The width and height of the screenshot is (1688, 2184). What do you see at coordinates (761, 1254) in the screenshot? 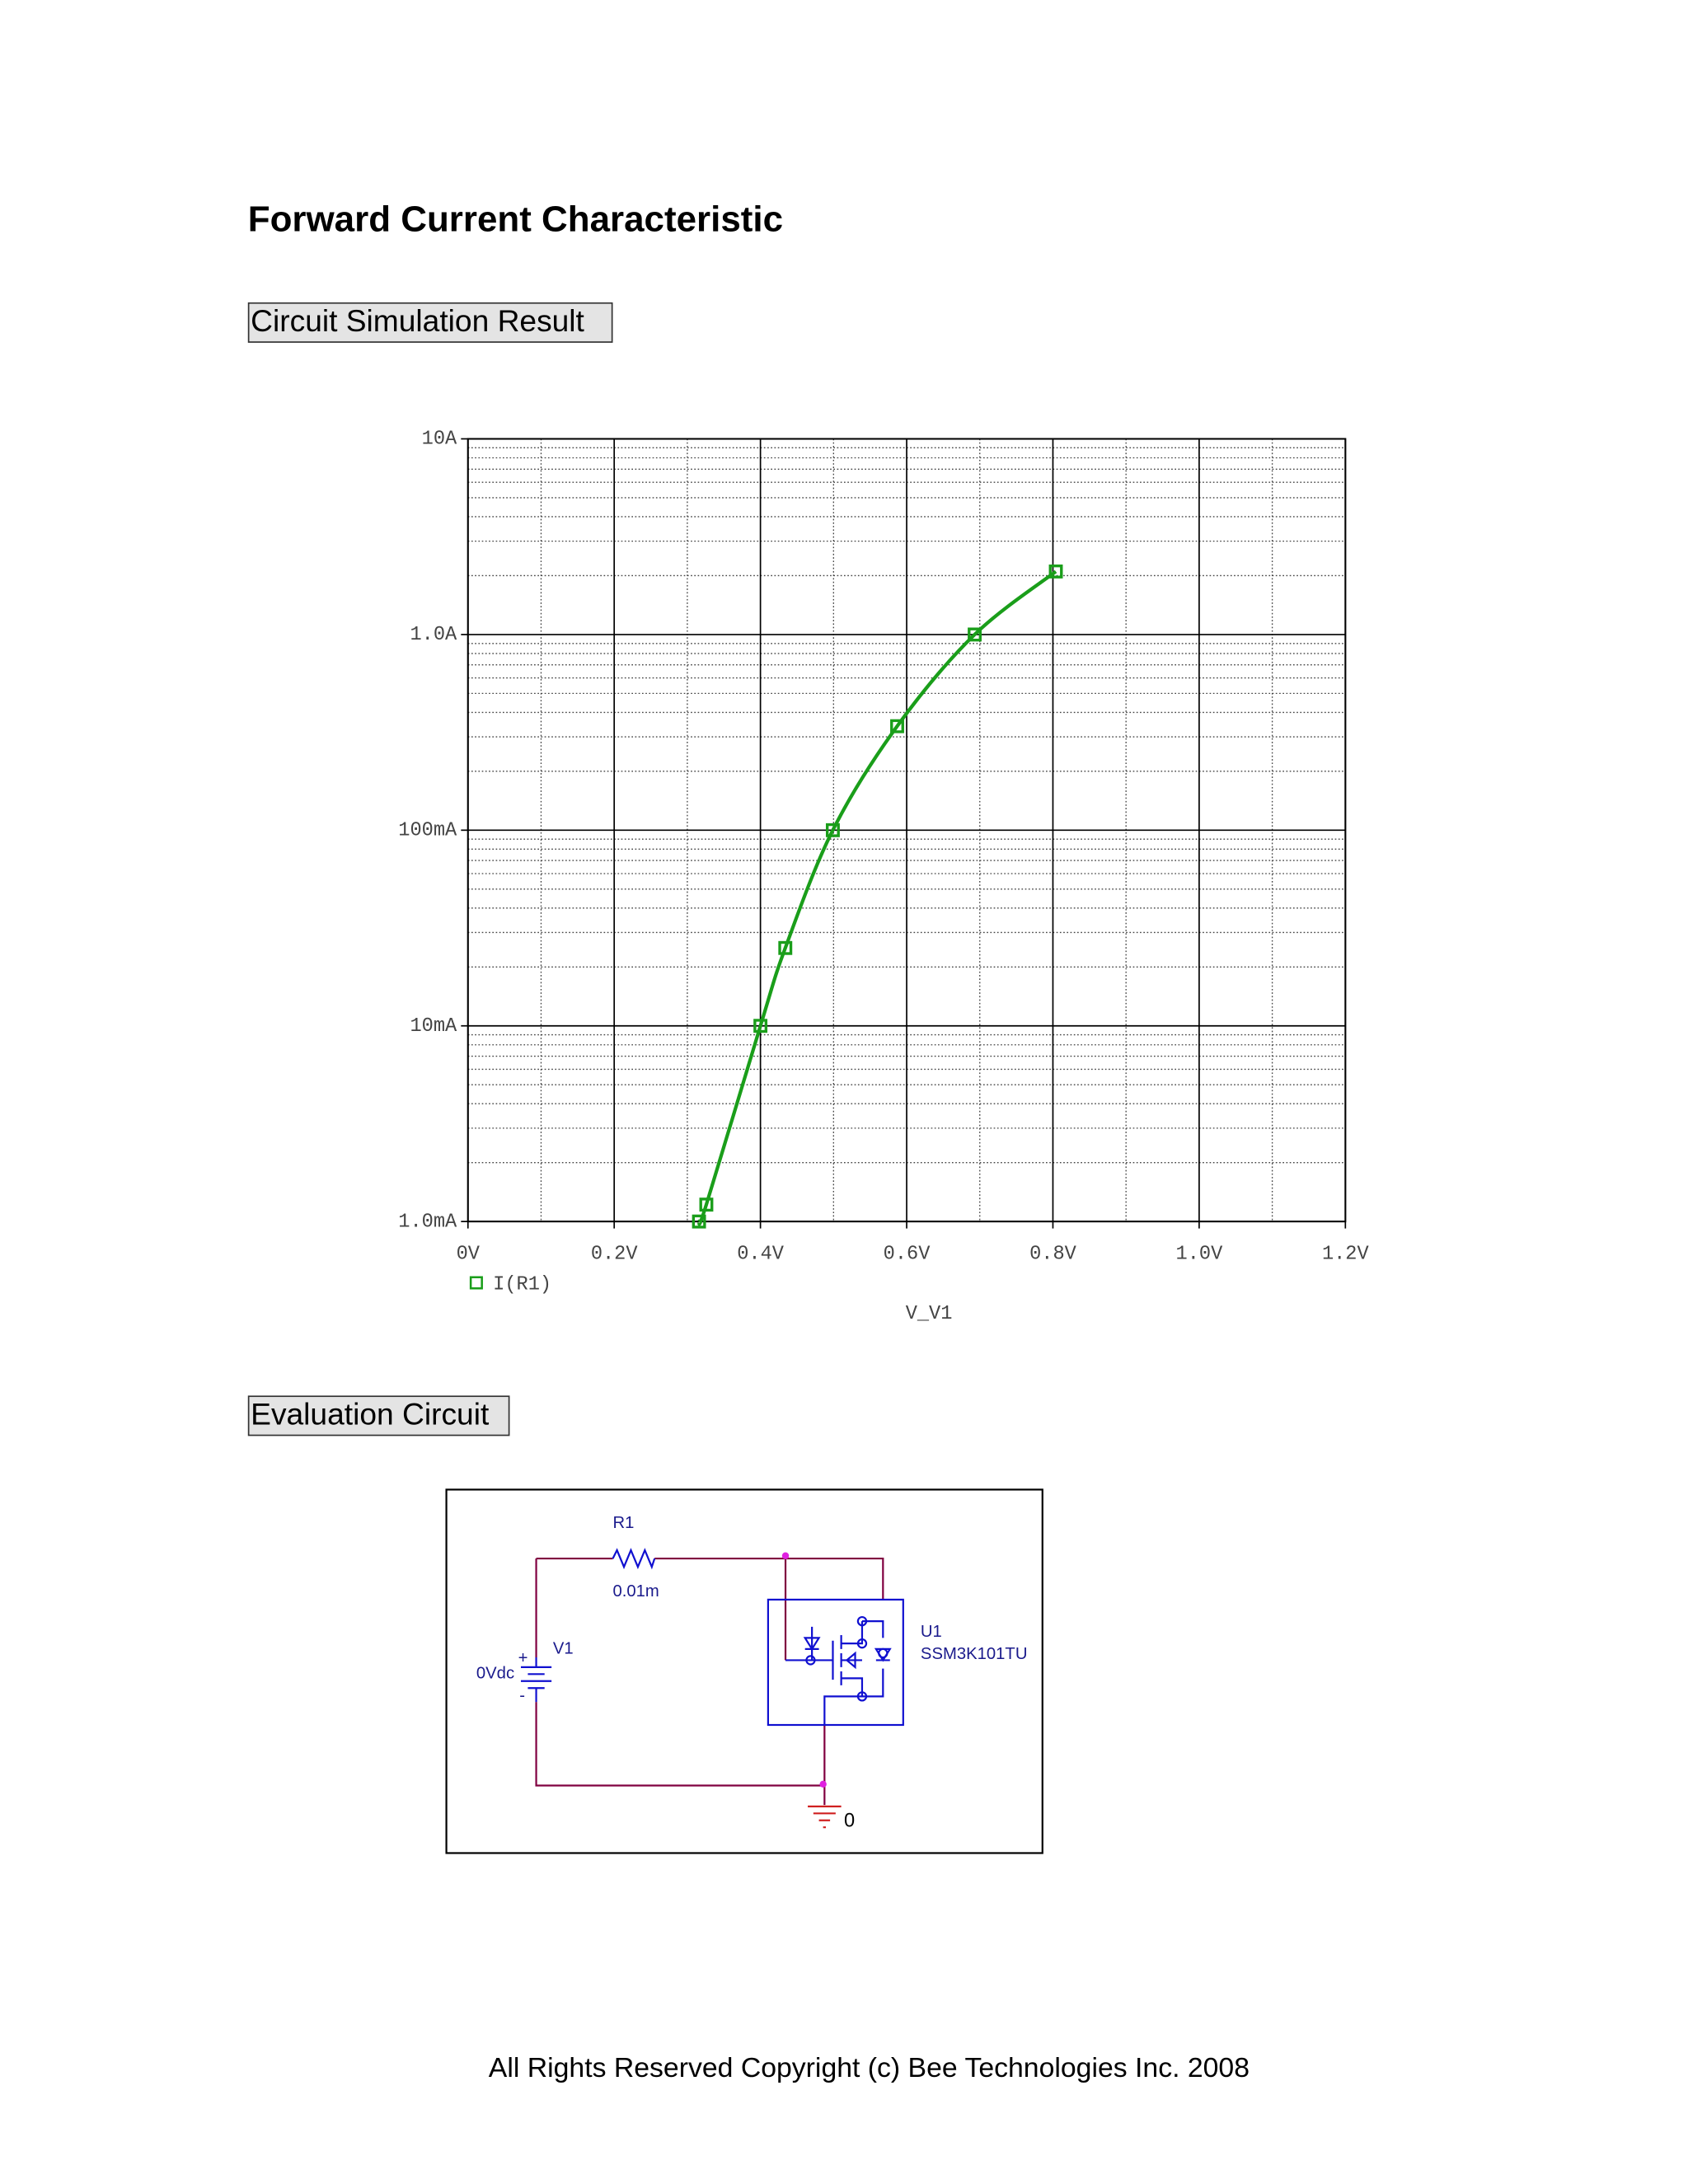
I see `x-tick-label: 0.4V` at bounding box center [761, 1254].